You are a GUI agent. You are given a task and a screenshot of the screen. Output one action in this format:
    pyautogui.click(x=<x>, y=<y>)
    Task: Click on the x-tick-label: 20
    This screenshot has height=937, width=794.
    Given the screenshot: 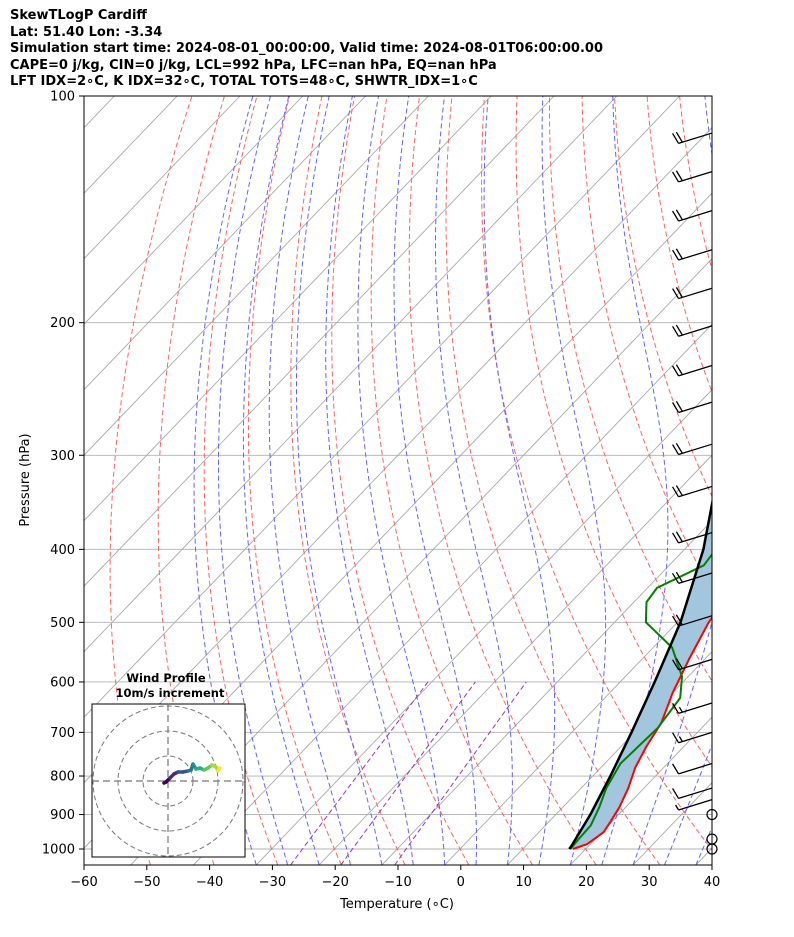 What is the action you would take?
    pyautogui.click(x=586, y=882)
    